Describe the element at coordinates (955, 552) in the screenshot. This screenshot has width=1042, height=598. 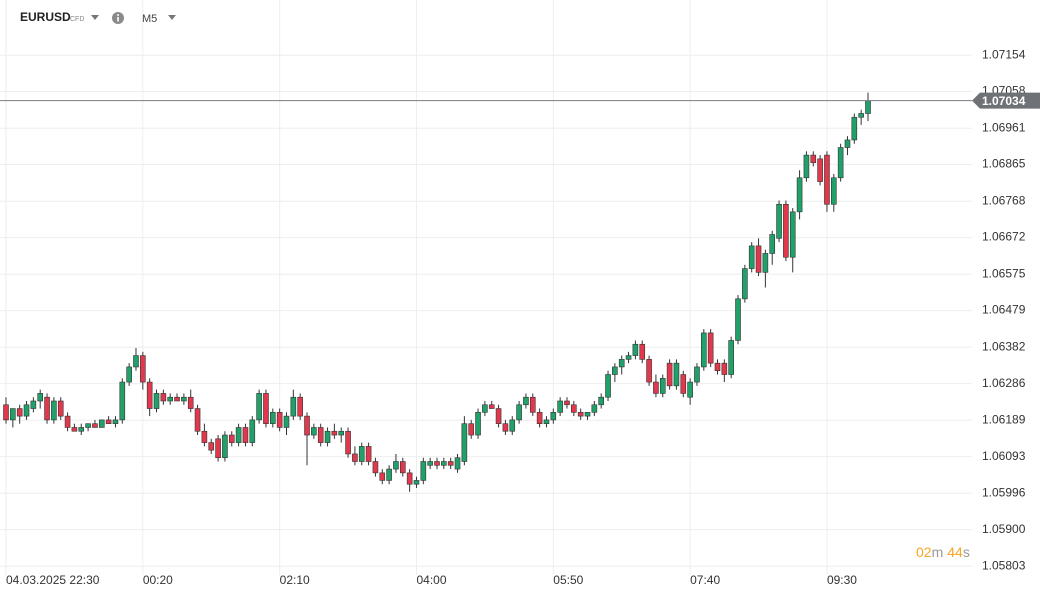
I see `countdown-seconds: 44` at that location.